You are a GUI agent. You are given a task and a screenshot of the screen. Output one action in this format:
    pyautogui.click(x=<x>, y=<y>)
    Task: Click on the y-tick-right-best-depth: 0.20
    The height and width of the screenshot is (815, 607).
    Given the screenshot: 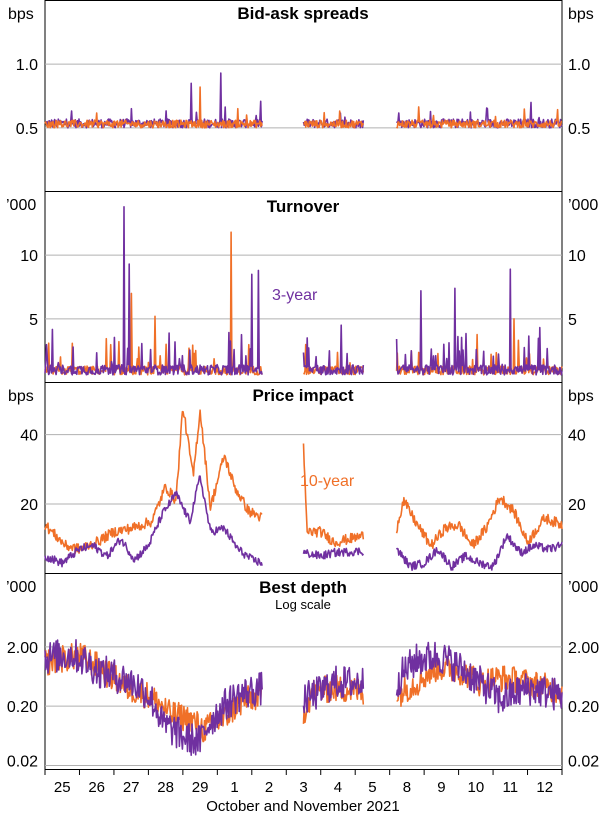 What is the action you would take?
    pyautogui.click(x=583, y=707)
    